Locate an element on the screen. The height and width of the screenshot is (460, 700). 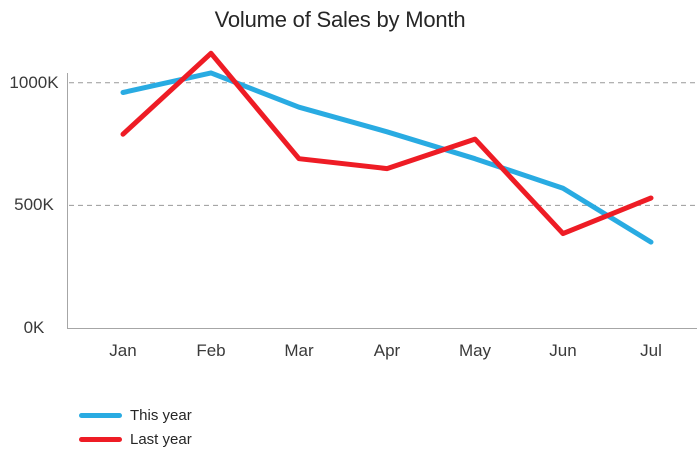
legend: This year Last year is located at coordinates (135, 427).